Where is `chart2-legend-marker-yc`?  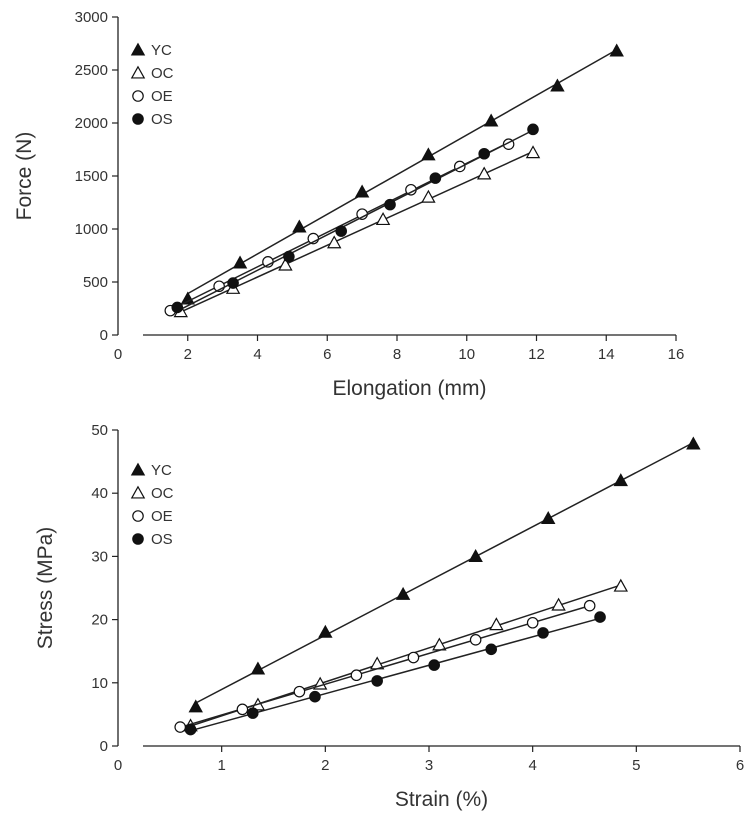 chart2-legend-marker-yc is located at coordinates (138, 469).